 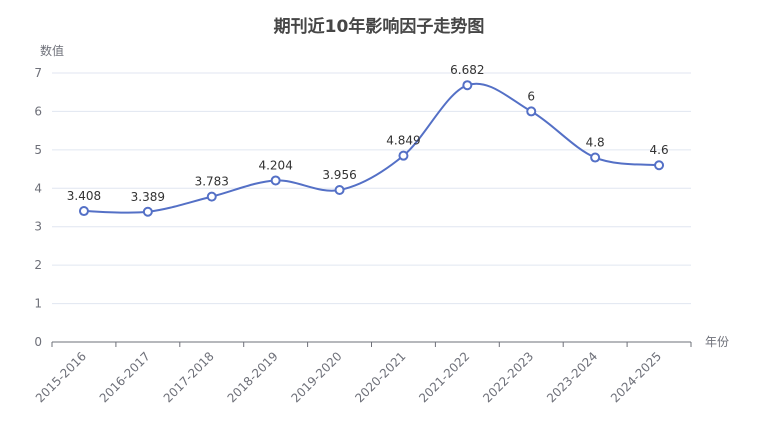 I want to click on y-tick-label: 6, so click(x=38, y=111).